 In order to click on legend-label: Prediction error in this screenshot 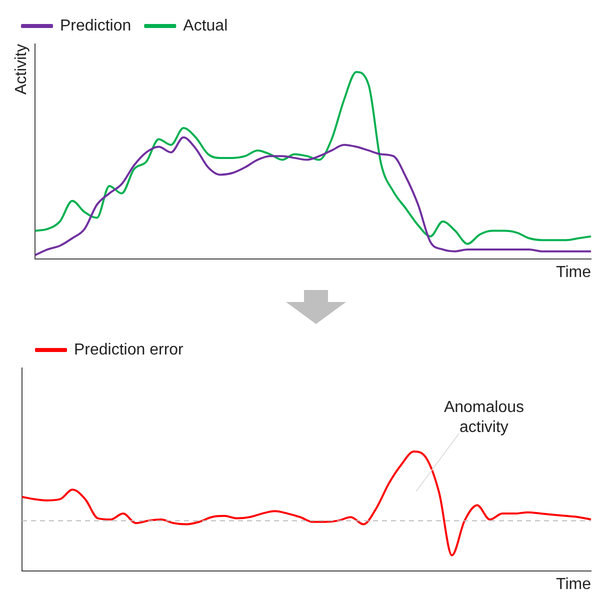, I will do `click(129, 349)`.